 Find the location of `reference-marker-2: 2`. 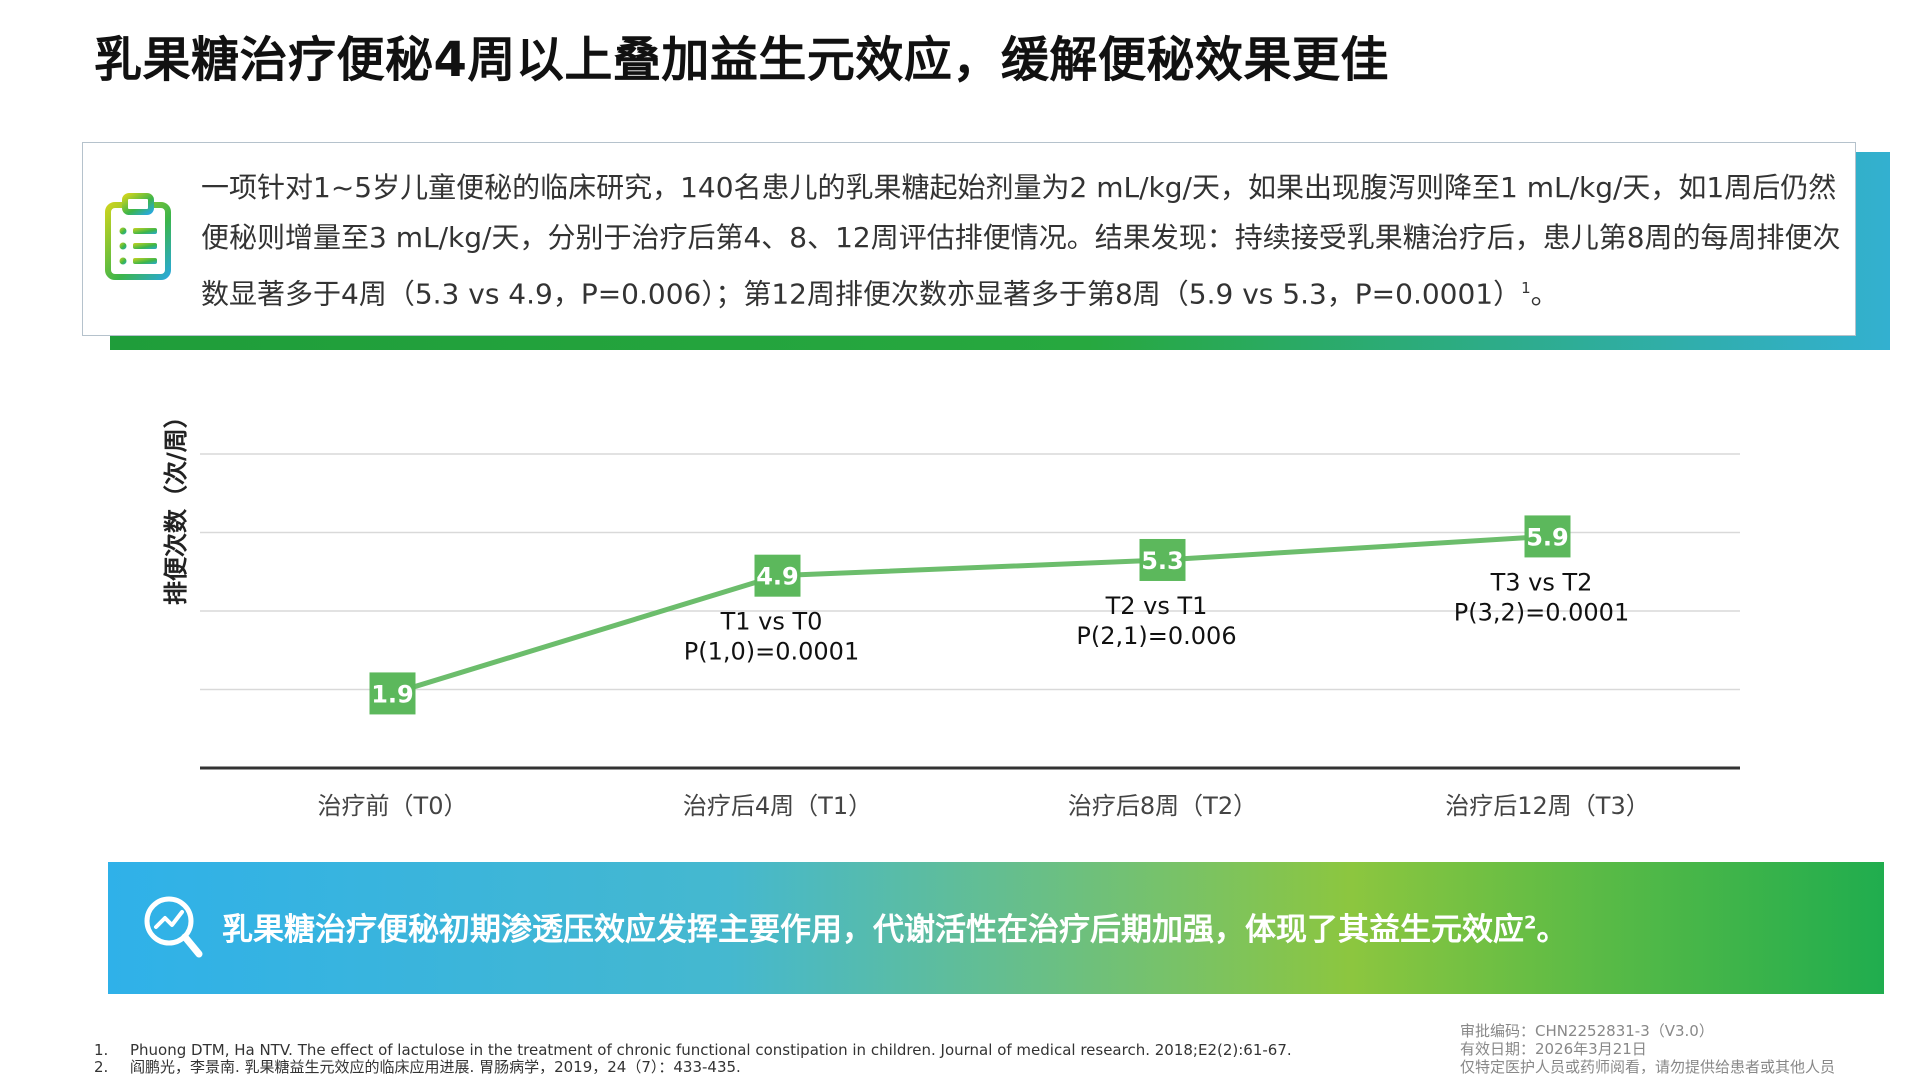

reference-marker-2: 2 is located at coordinates (1530, 923).